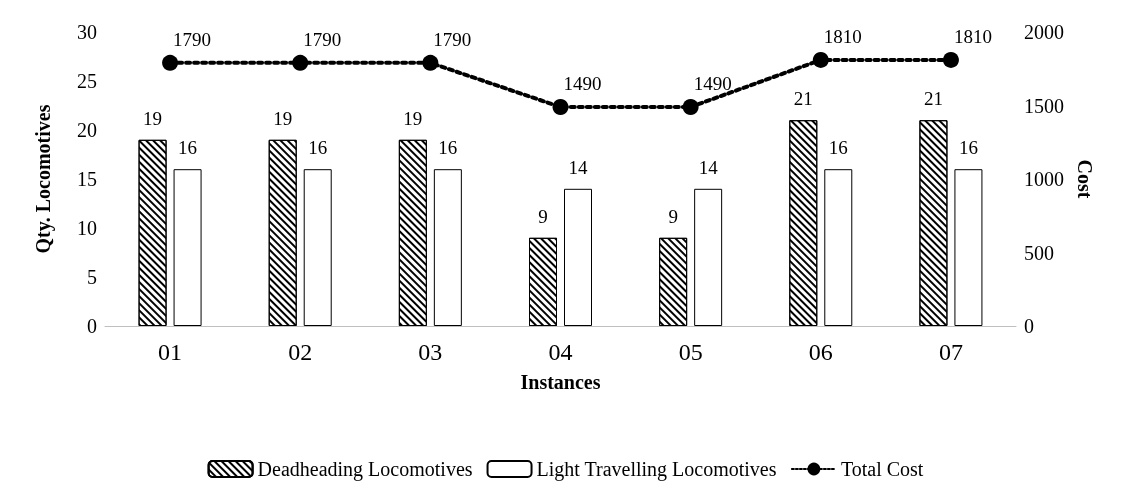  What do you see at coordinates (560, 352) in the screenshot?
I see `x-tick-label: 04` at bounding box center [560, 352].